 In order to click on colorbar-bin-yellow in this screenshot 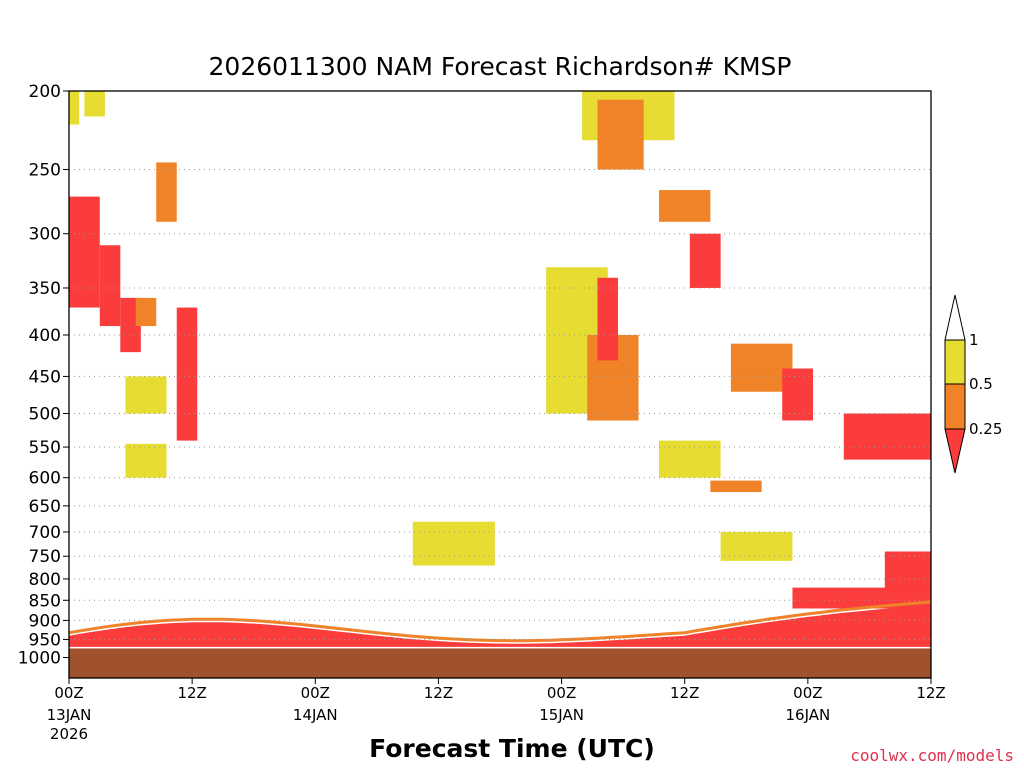, I will do `click(955, 362)`.